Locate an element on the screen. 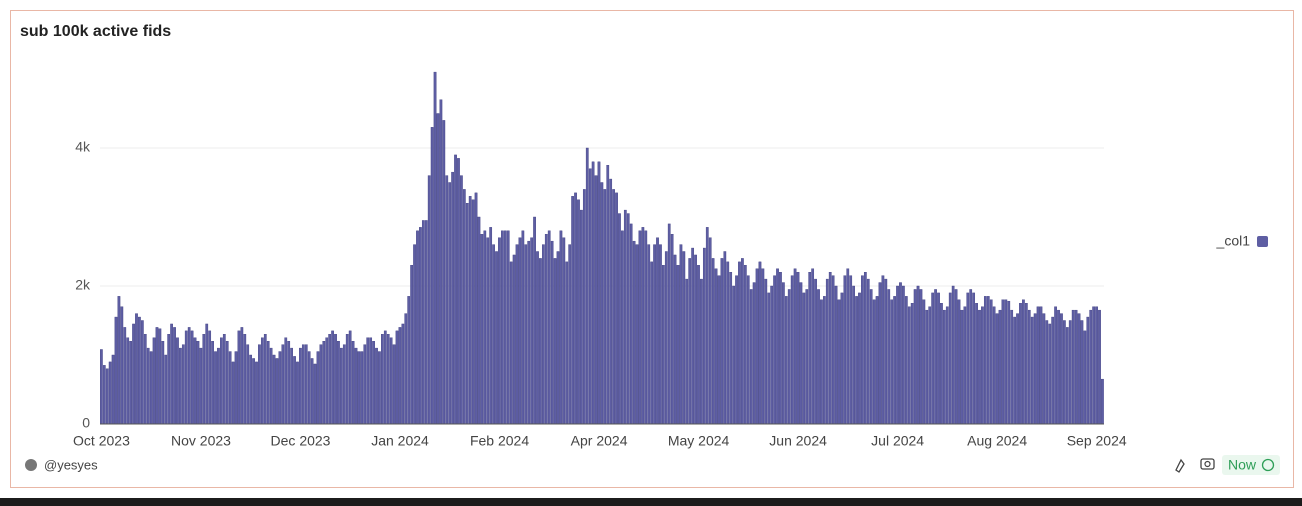  refresh-icon is located at coordinates (1180, 465).